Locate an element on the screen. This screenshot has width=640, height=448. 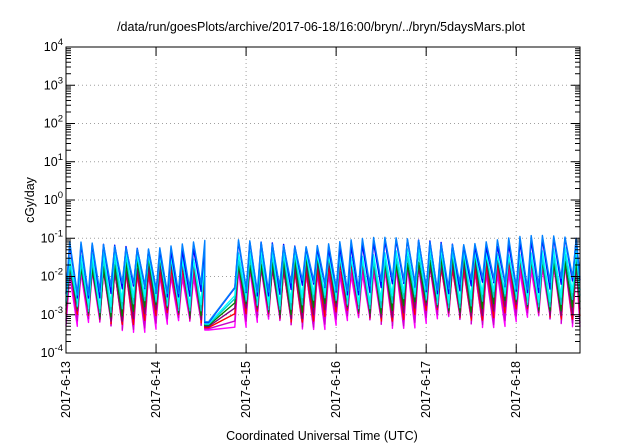
y-tick-label: 10² is located at coordinates (53, 122).